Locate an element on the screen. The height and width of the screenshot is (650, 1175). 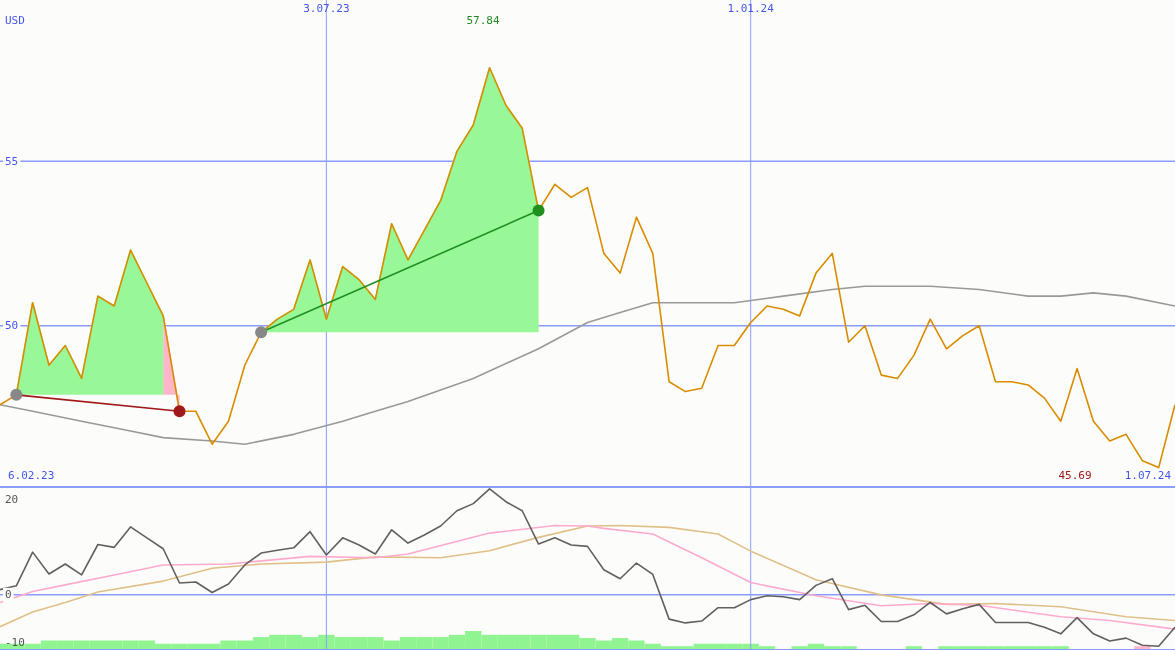
annotation: 45.69 is located at coordinates (1075, 475).